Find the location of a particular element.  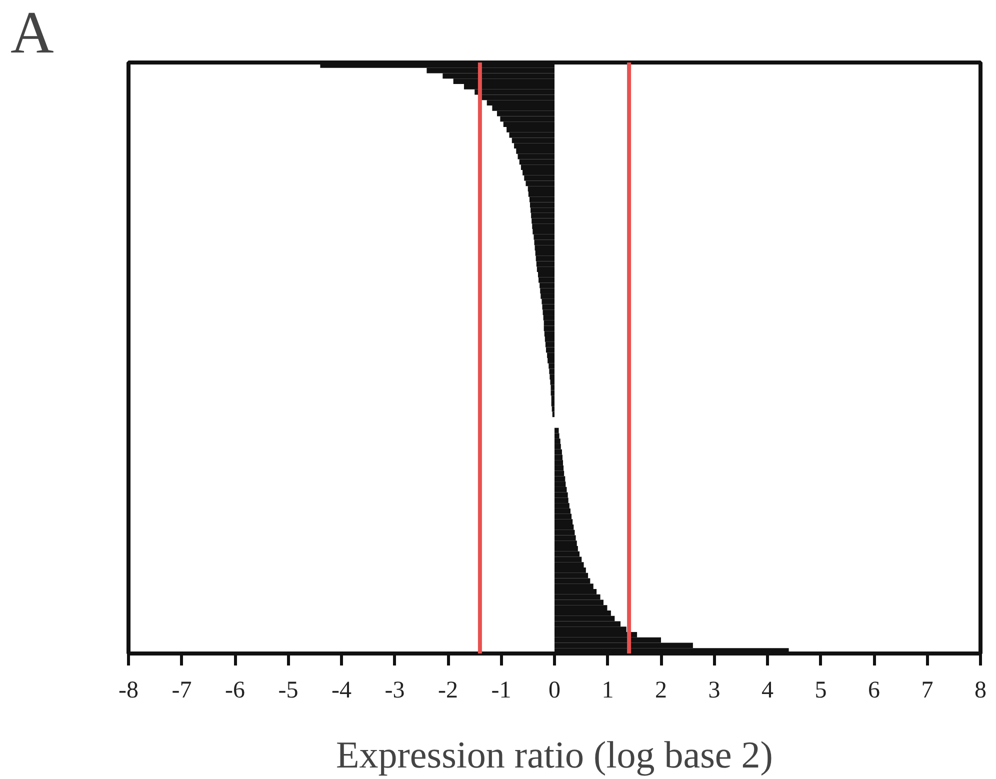

x-tick-label: -5 is located at coordinates (288, 691).